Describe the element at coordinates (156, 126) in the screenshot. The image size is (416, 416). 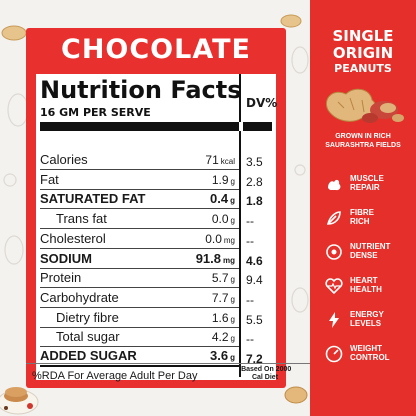
I see `divider-thick` at that location.